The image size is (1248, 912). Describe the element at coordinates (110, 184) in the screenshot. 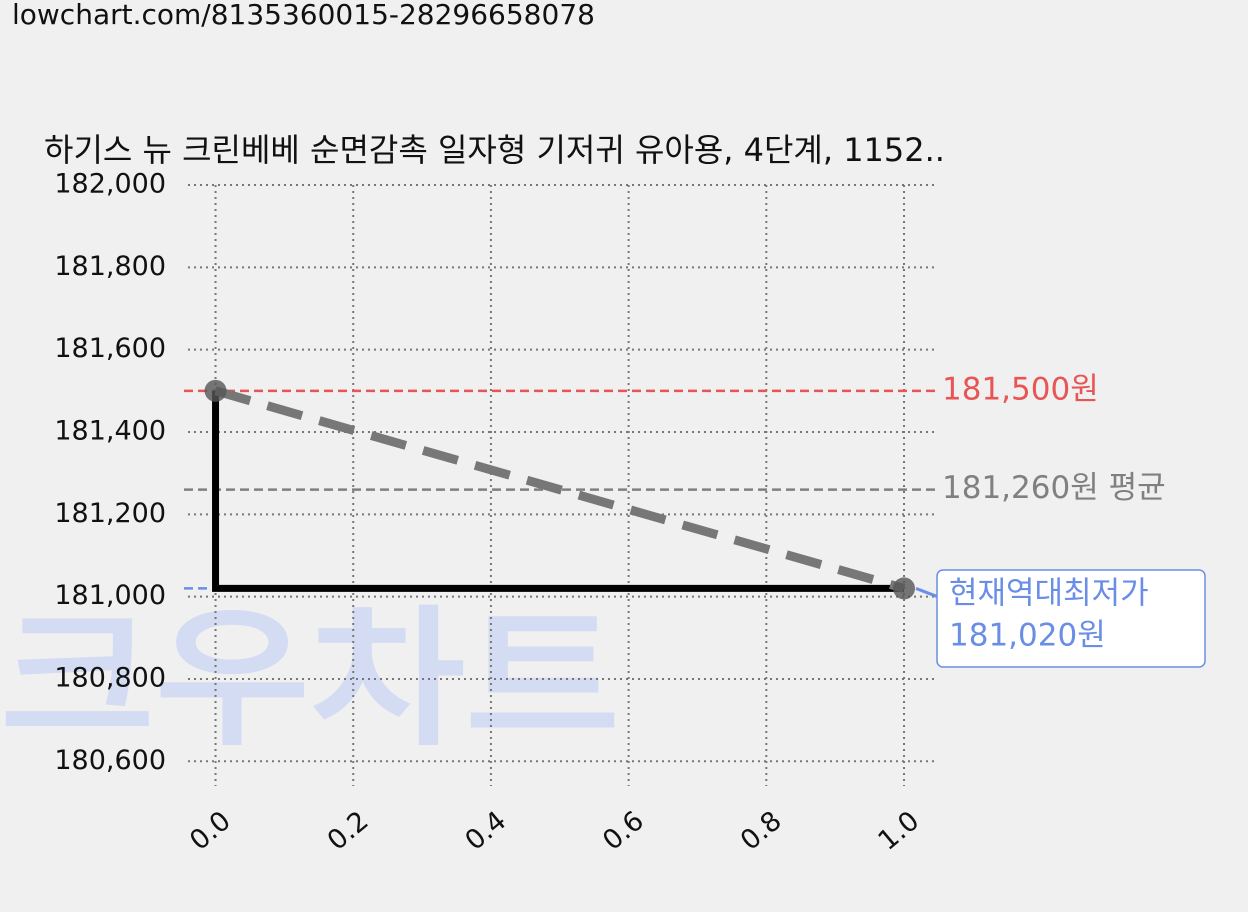

I see `y-tick-label: 182,000` at that location.